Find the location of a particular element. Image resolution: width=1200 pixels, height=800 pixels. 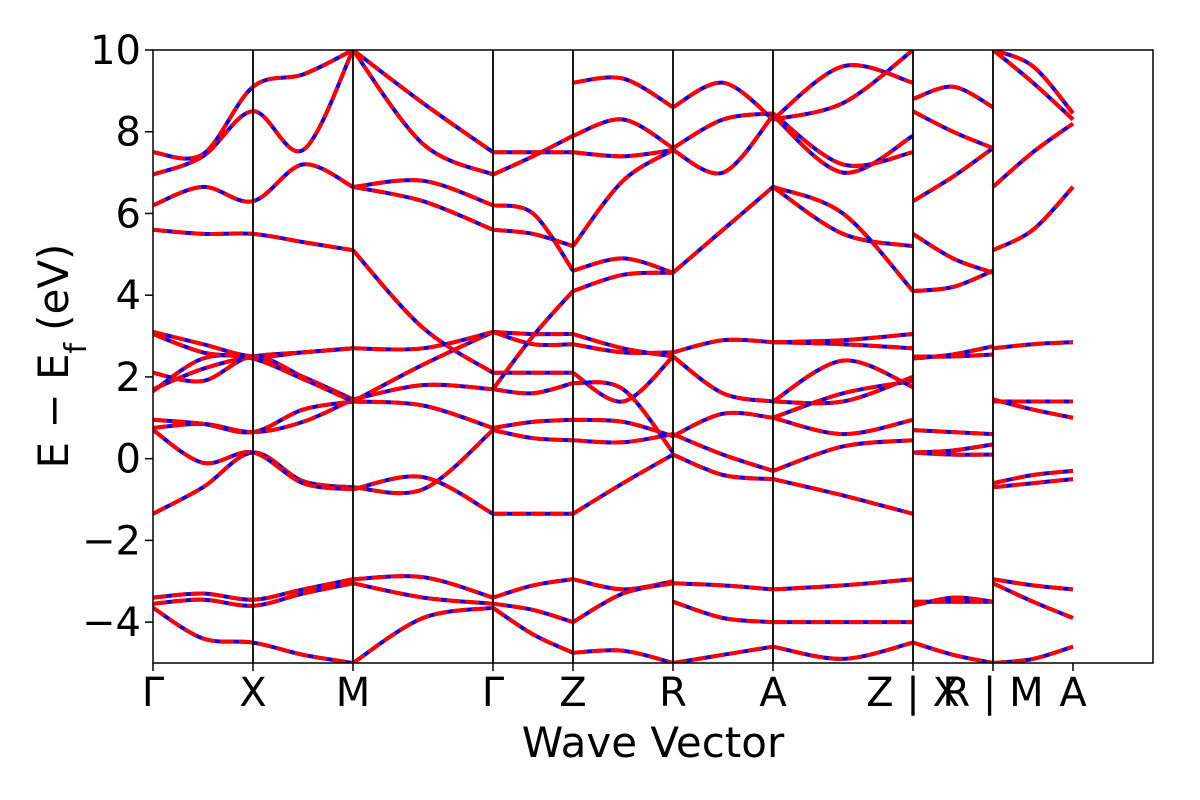

x-tick-label: R | M is located at coordinates (992, 693).